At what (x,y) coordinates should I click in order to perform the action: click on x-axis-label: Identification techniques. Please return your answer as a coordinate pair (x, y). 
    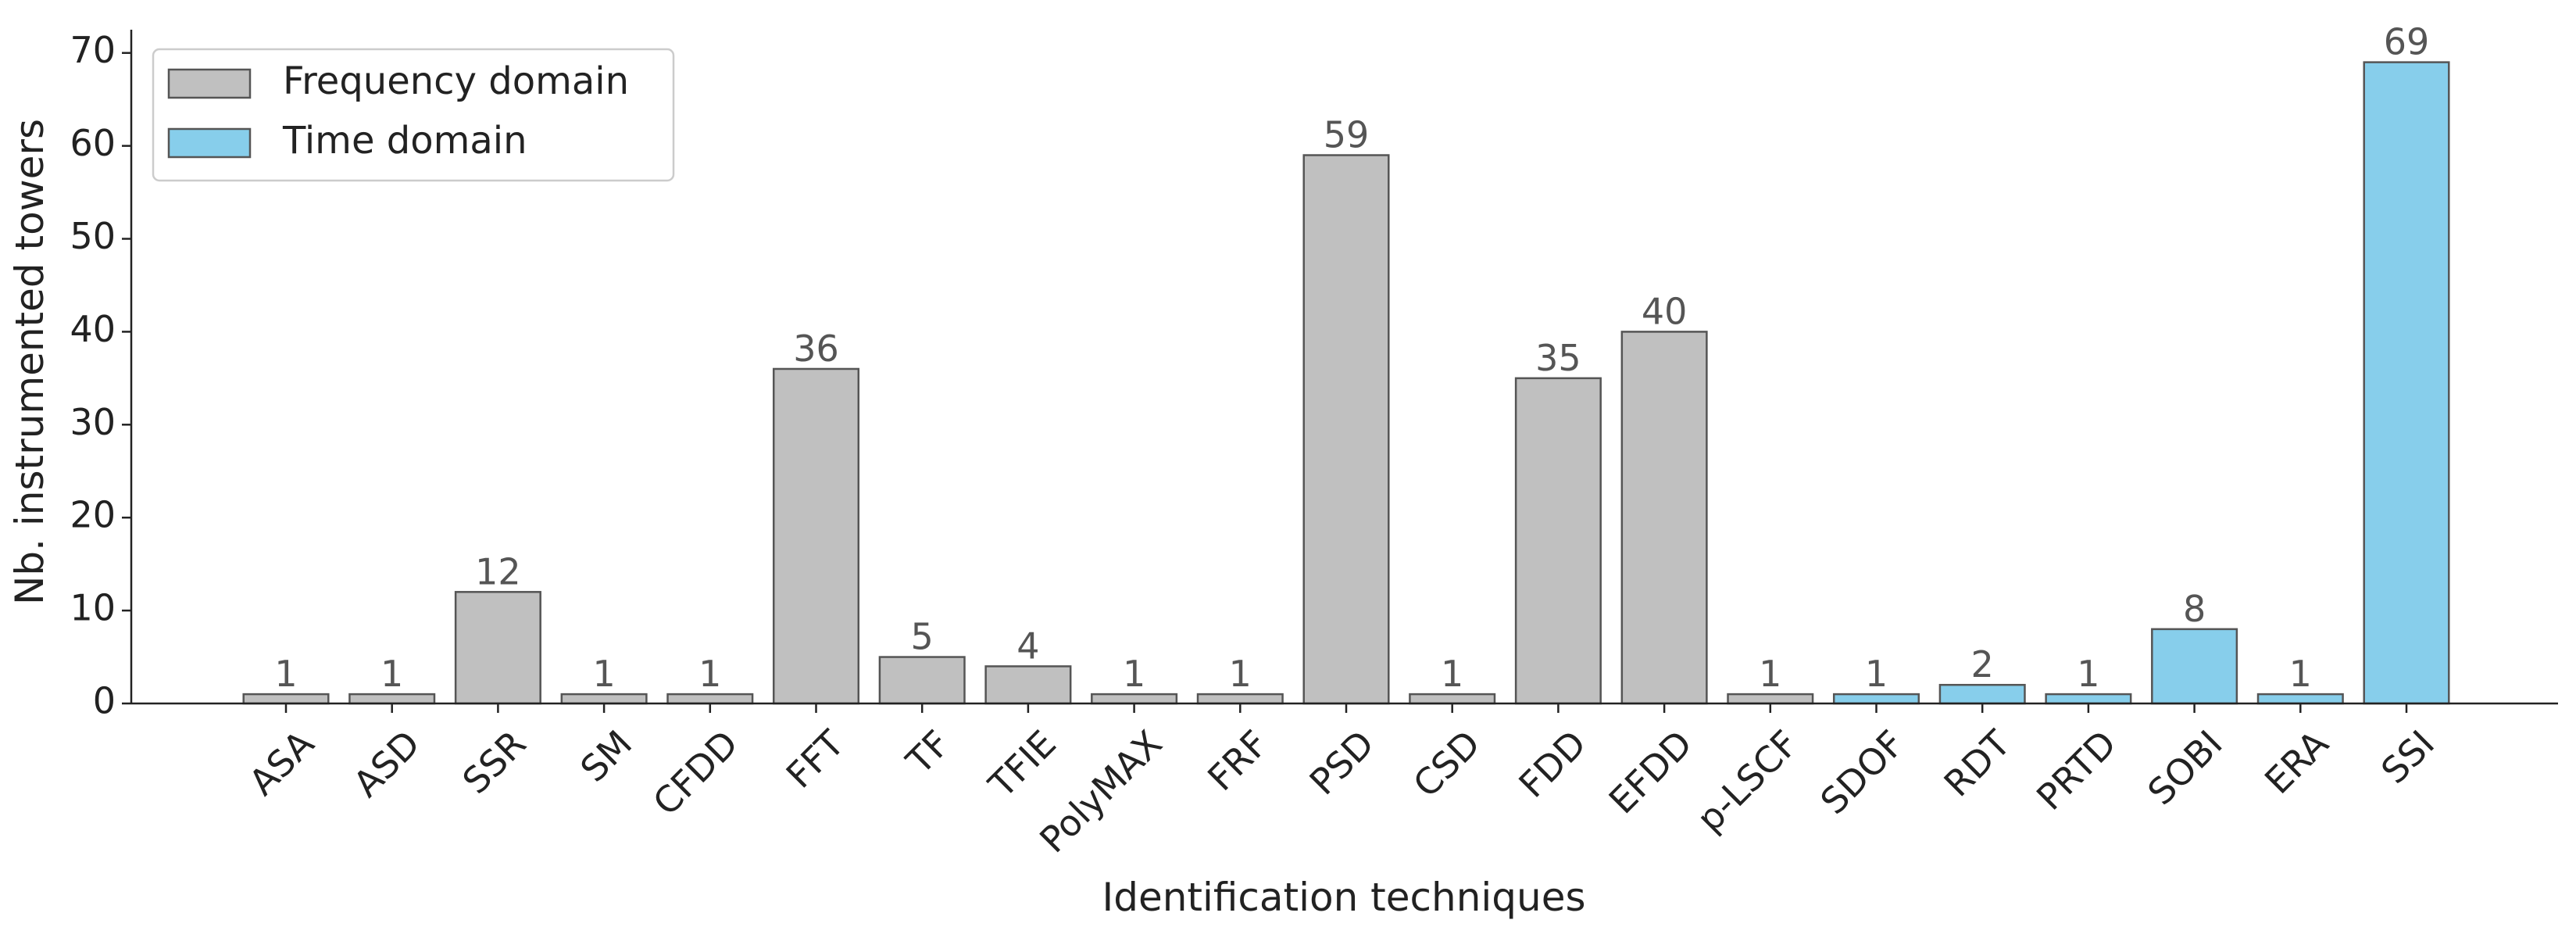
    Looking at the image, I should click on (1344, 897).